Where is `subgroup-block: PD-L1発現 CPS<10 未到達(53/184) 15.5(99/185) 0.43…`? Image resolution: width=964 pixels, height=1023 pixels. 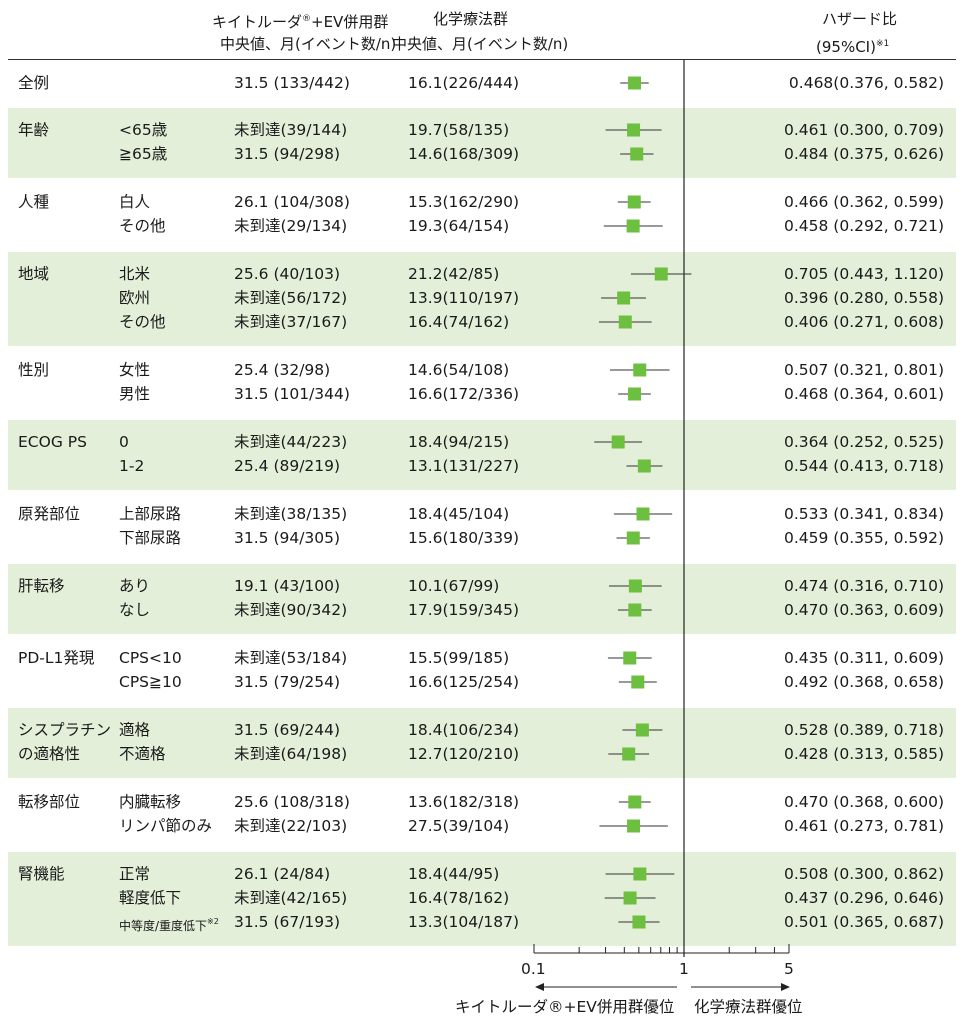
subgroup-block: PD-L1発現 CPS<10 未到達(53/184) 15.5(99/185) 0.43… is located at coordinates (482, 671).